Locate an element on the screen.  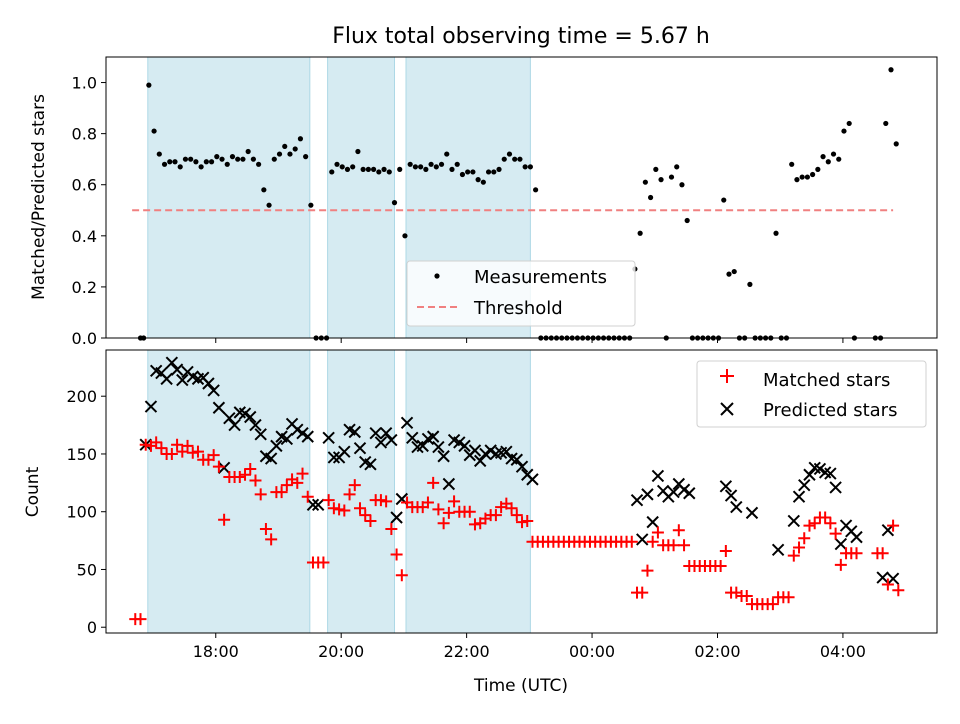
y-tick-label: 0.6 is located at coordinates (84, 185).